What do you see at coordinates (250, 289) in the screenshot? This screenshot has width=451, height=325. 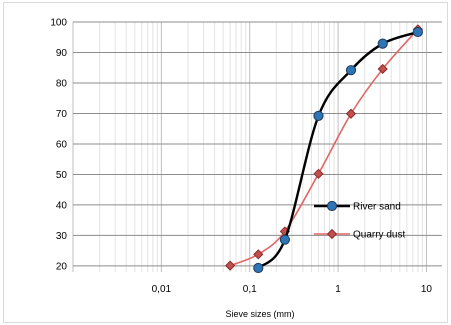 I see `x-tick-label: 0,1` at bounding box center [250, 289].